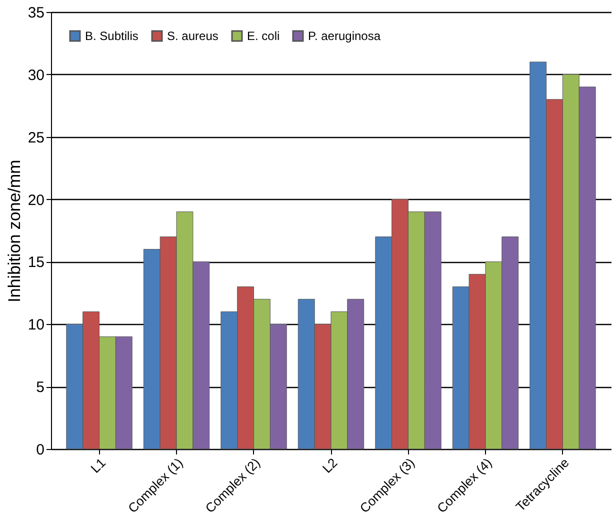 The width and height of the screenshot is (616, 521). Describe the element at coordinates (36, 325) in the screenshot. I see `y-tick-label: 10` at that location.